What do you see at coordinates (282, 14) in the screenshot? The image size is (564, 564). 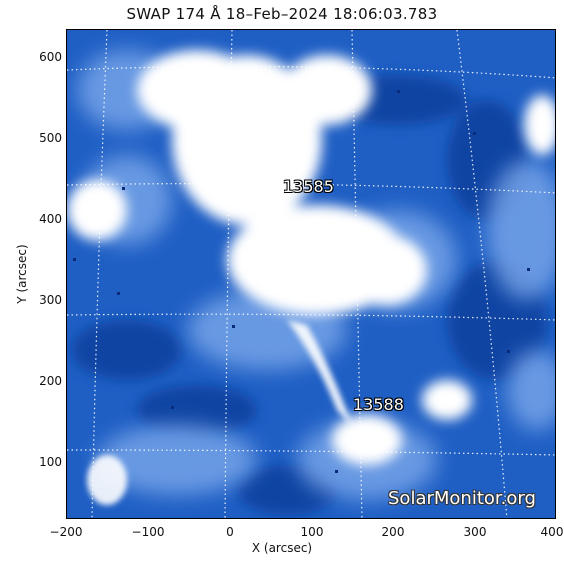 I see `map-title: SWAP 174 Å 18–Feb–2024 18:06:03.783` at bounding box center [282, 14].